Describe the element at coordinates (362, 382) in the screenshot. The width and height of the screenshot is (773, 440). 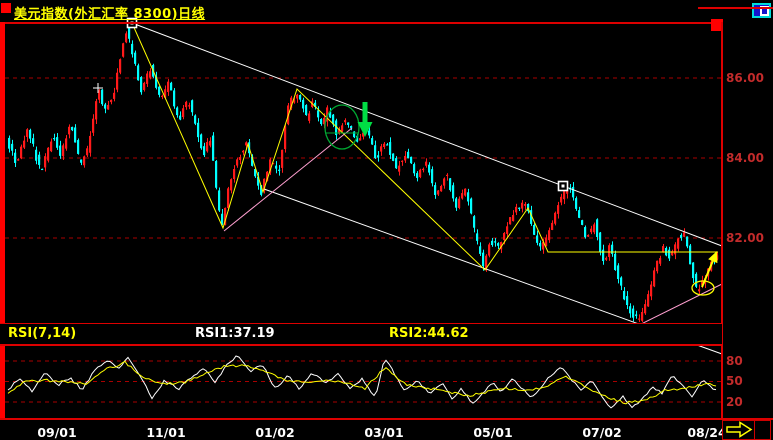
I see `rsi1-line` at that location.